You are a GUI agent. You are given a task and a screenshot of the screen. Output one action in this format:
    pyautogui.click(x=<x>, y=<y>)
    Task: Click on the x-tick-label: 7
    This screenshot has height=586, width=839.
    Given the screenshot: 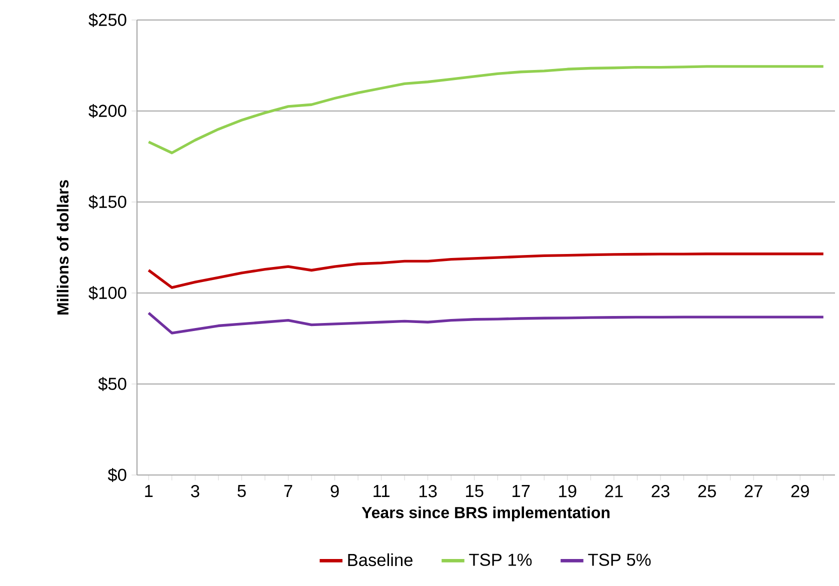 What is the action you would take?
    pyautogui.click(x=288, y=491)
    